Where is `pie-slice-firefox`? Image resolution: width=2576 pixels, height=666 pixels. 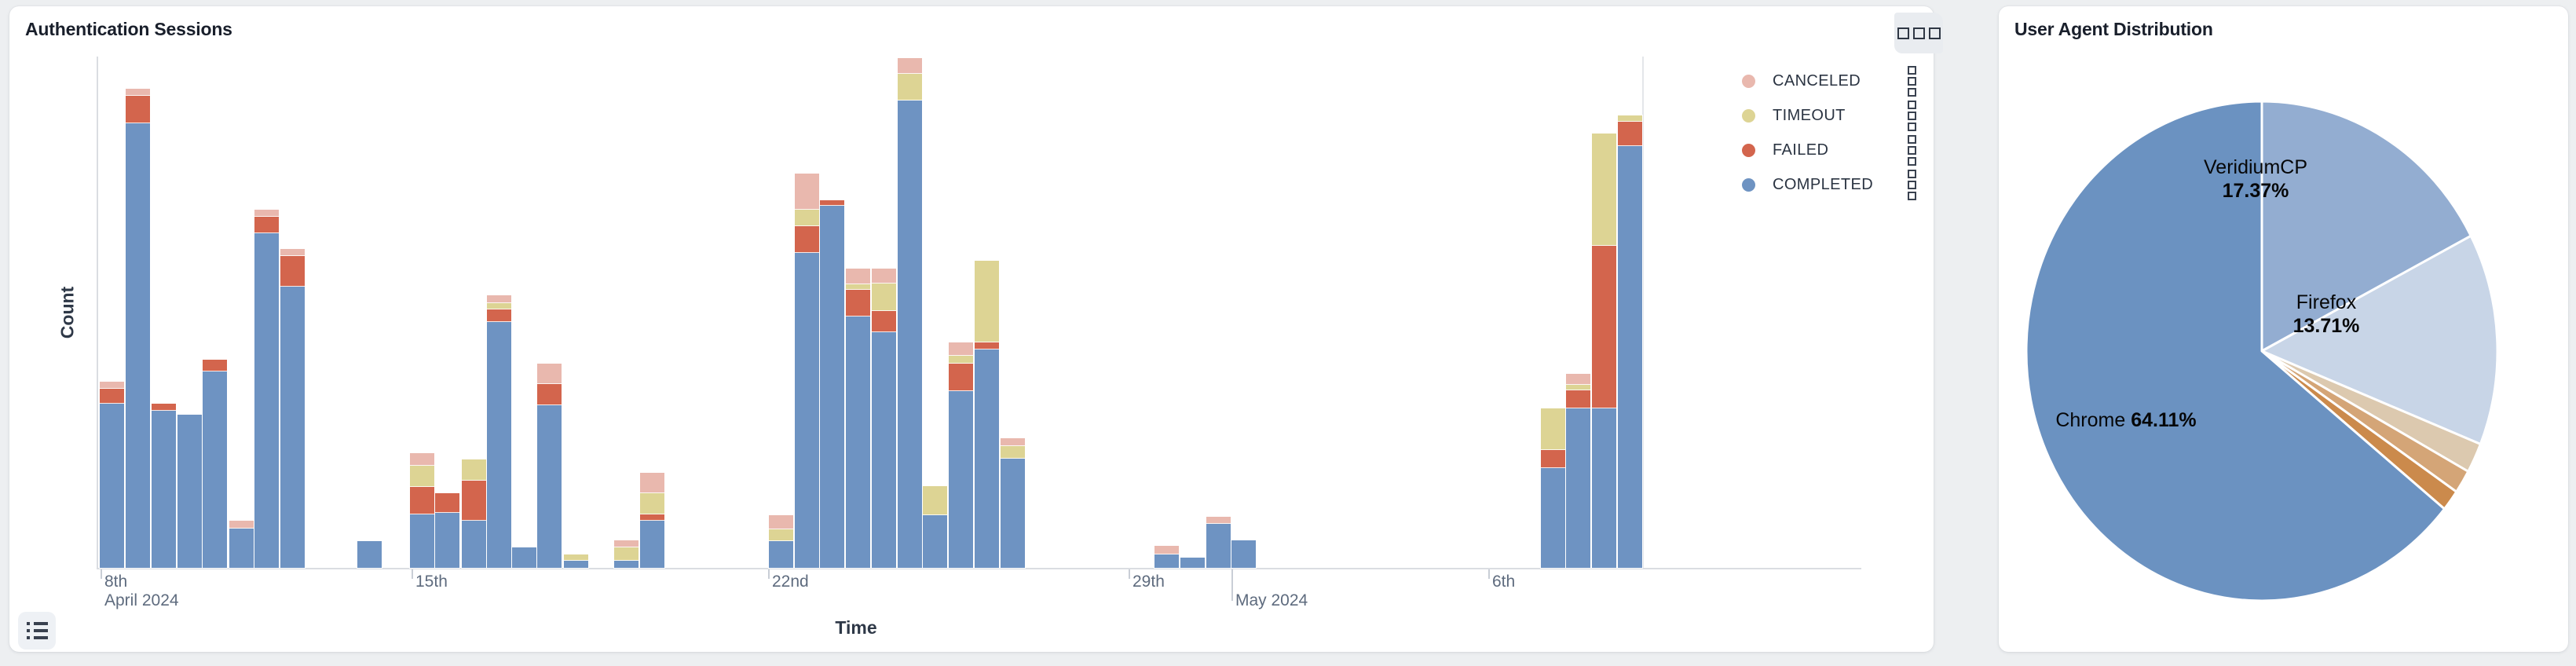
pie-slice-firefox is located at coordinates (2380, 340).